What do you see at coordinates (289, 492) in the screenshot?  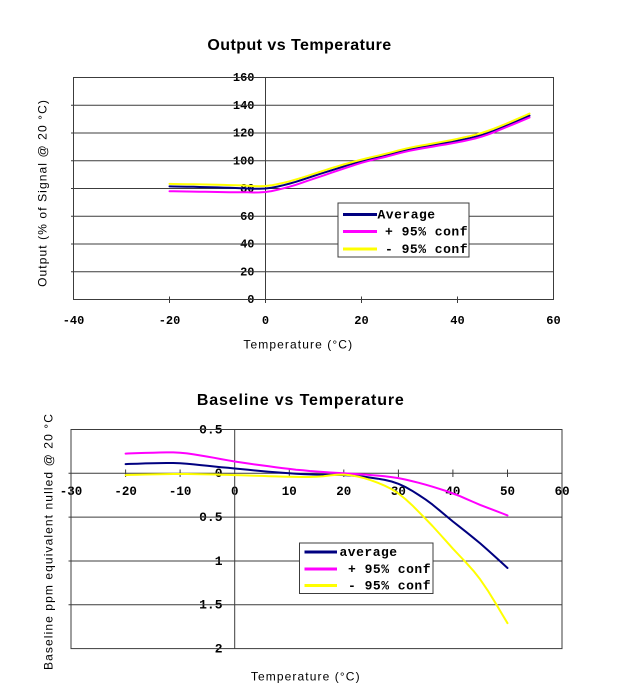 I see `svg-text: 10` at bounding box center [289, 492].